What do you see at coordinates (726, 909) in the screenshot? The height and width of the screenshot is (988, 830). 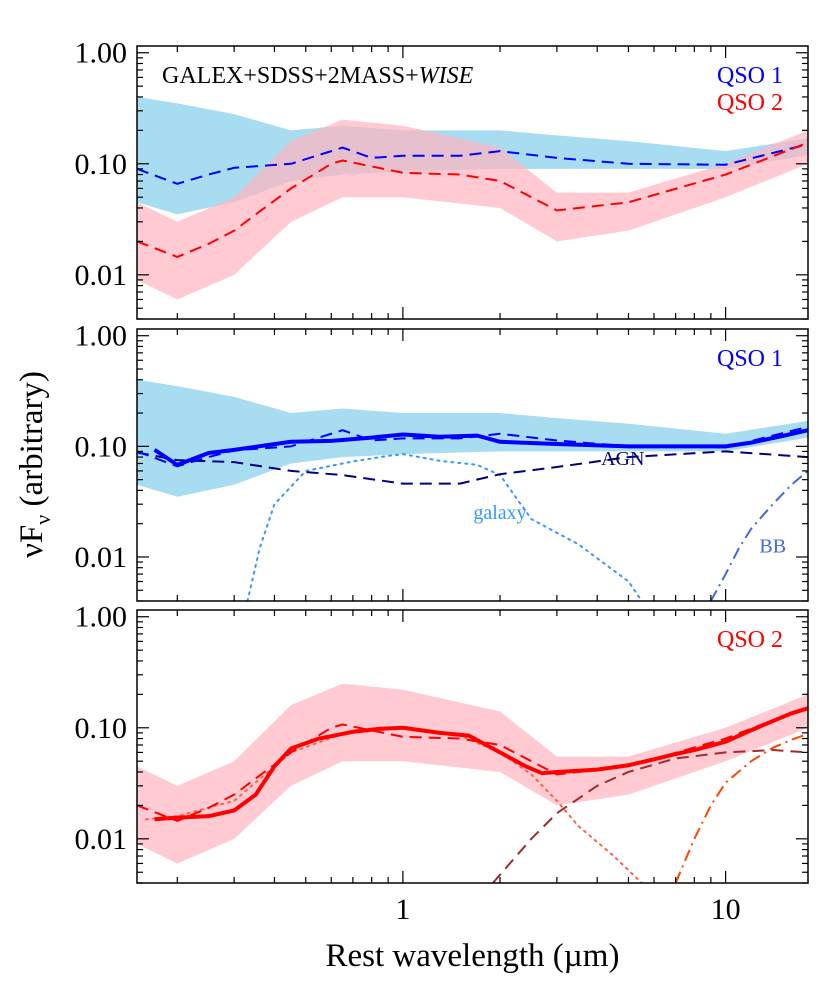 I see `x-tick-label: 10` at bounding box center [726, 909].